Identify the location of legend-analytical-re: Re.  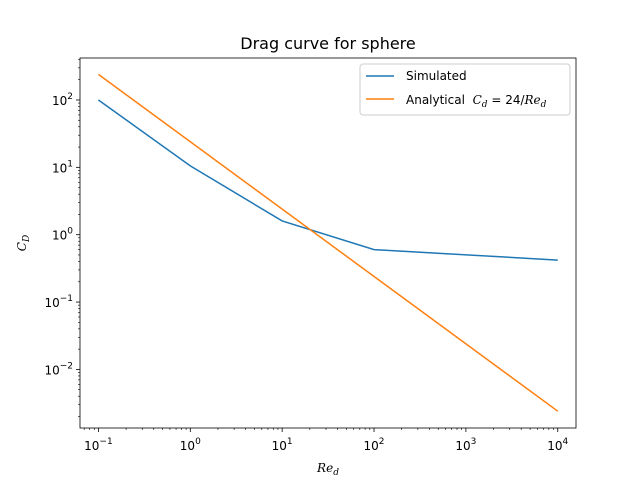
(532, 100).